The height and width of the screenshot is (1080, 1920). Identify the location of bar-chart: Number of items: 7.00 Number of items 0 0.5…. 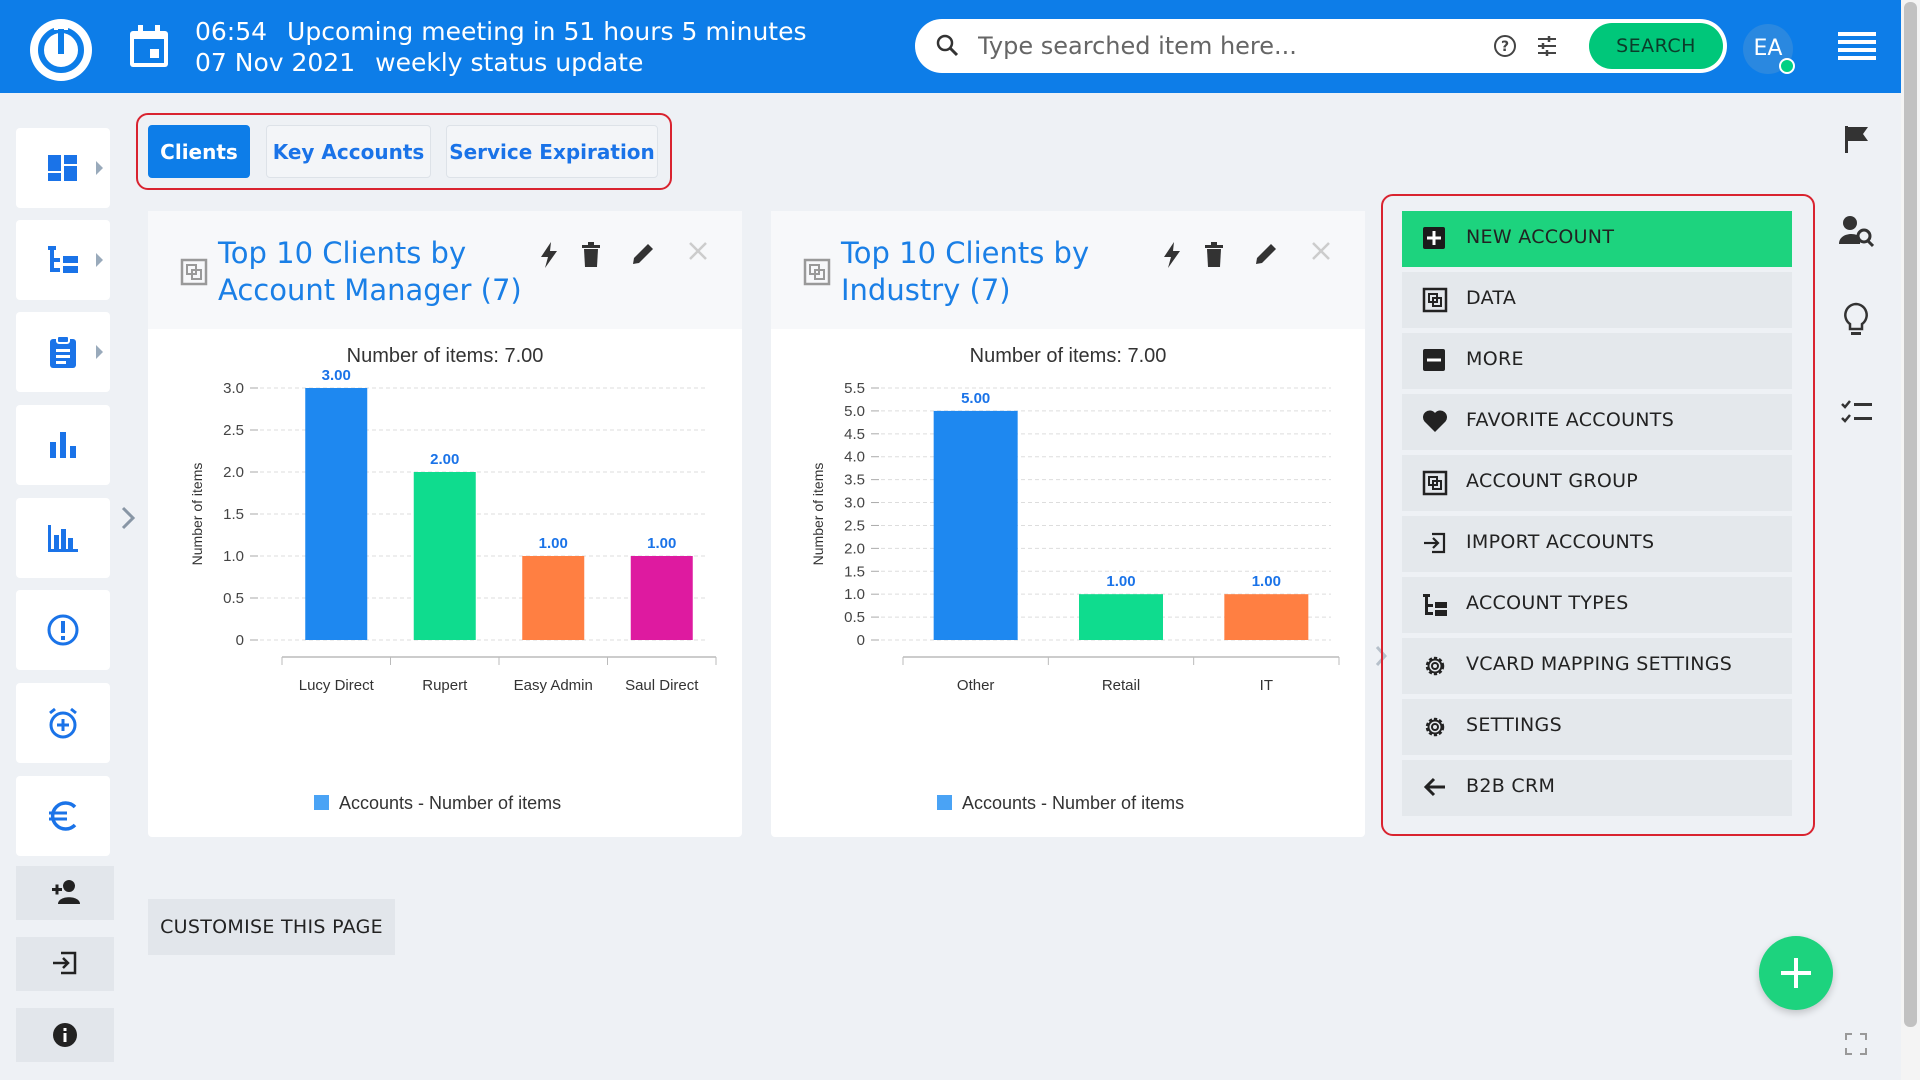
(1075, 579).